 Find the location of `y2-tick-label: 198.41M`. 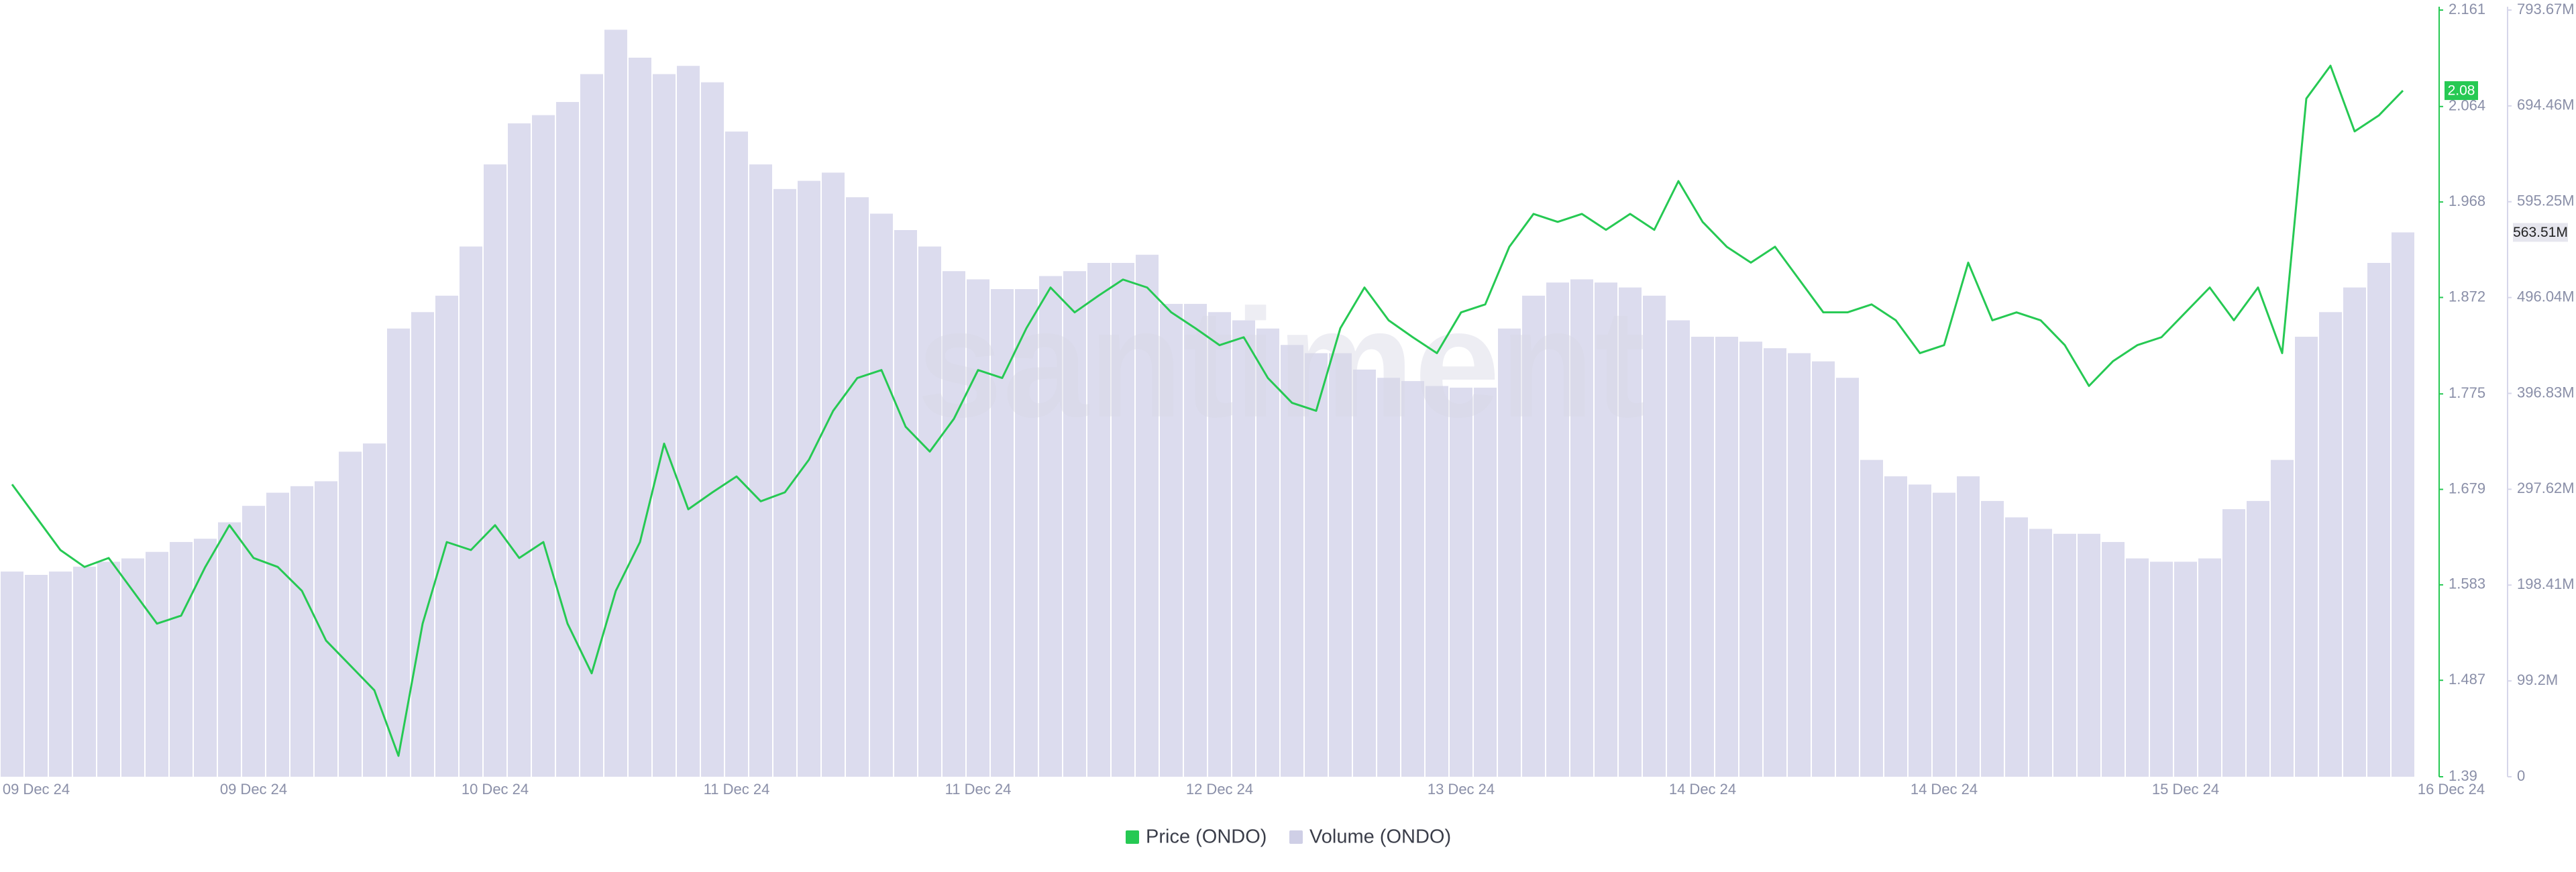

y2-tick-label: 198.41M is located at coordinates (2546, 584).